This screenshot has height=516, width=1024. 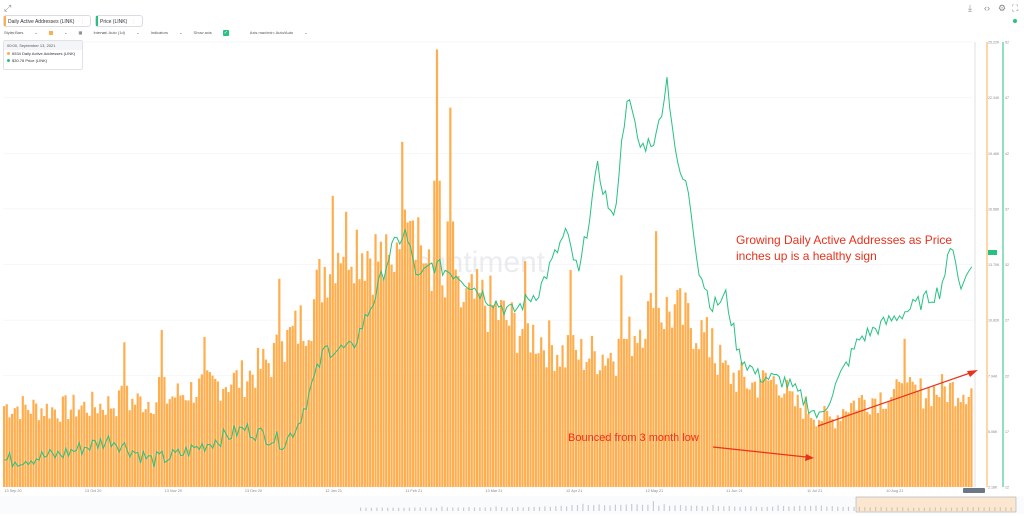 I want to click on dau-axis-tick: 10.82K, so click(x=994, y=321).